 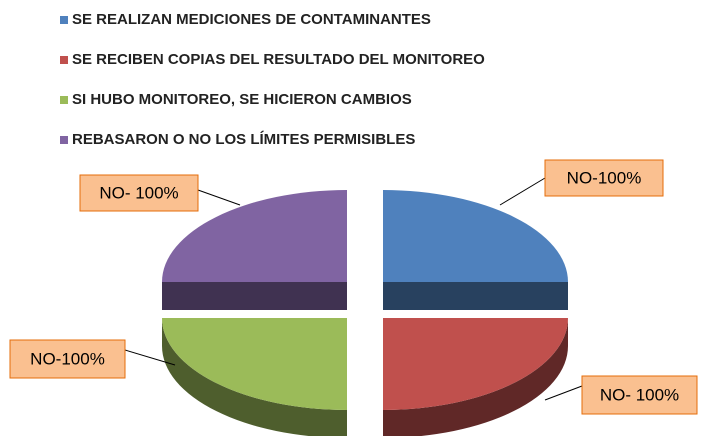 What do you see at coordinates (243, 139) in the screenshot?
I see `legend-label: REBASARON O NO LOS LÍMITES PERMISIBLES` at bounding box center [243, 139].